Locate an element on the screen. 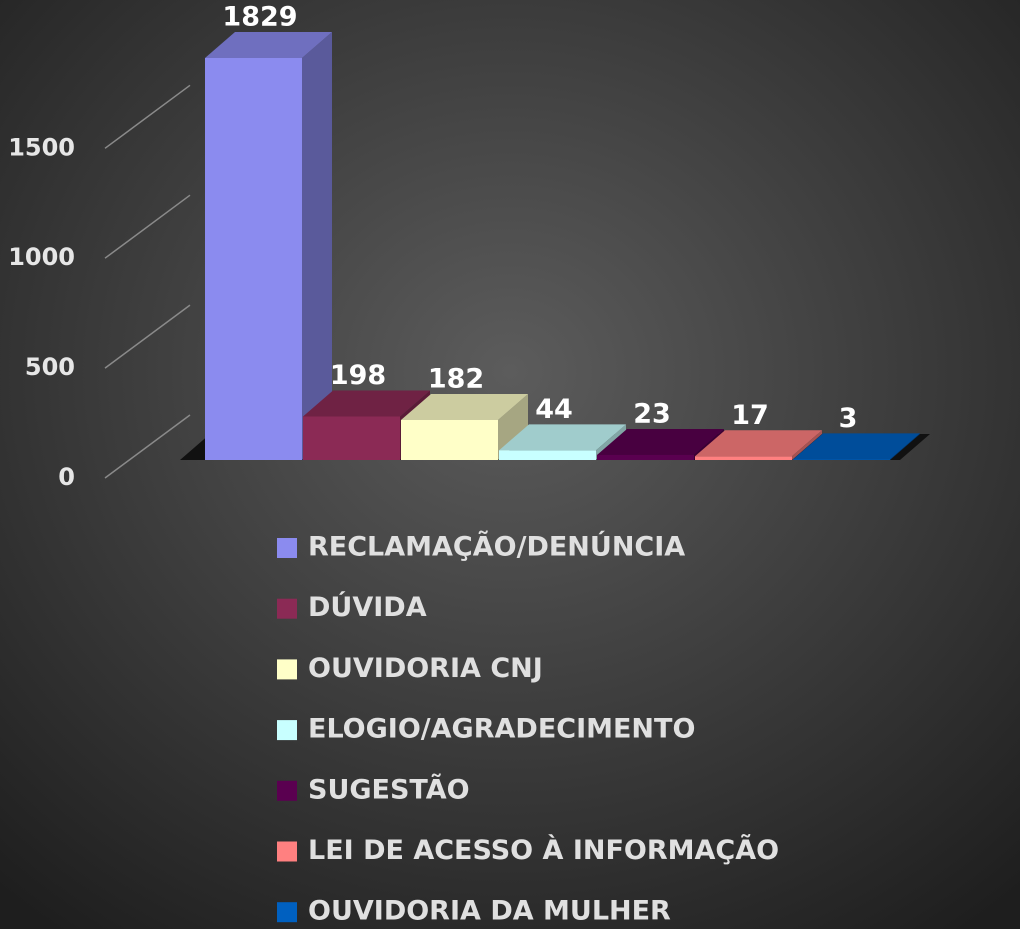 The width and height of the screenshot is (1020, 929). y-tick-label: 0 is located at coordinates (66, 477).